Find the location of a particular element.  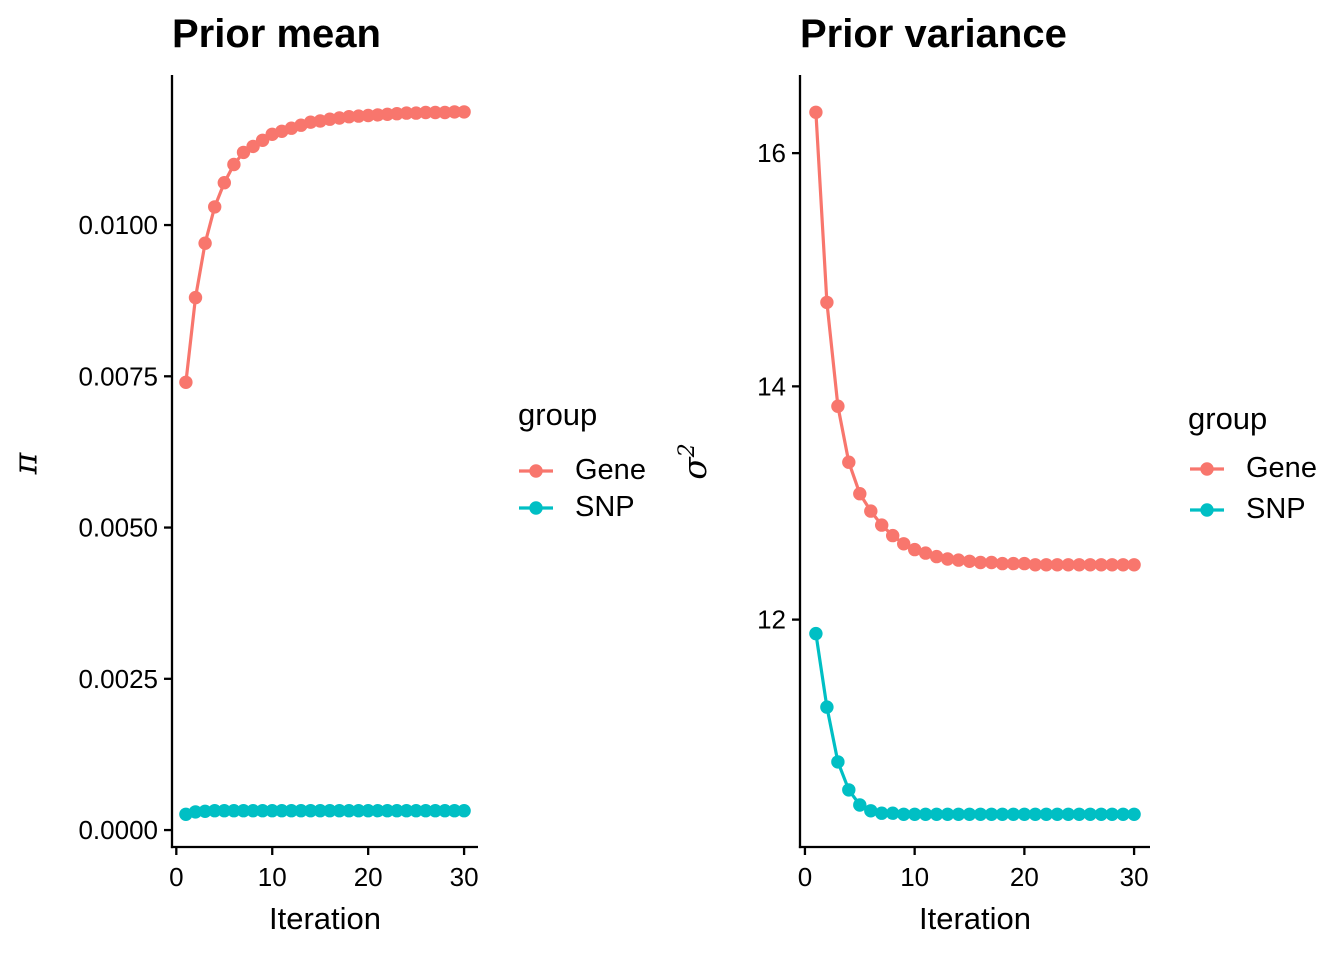

series-line-snp is located at coordinates (974, 724).